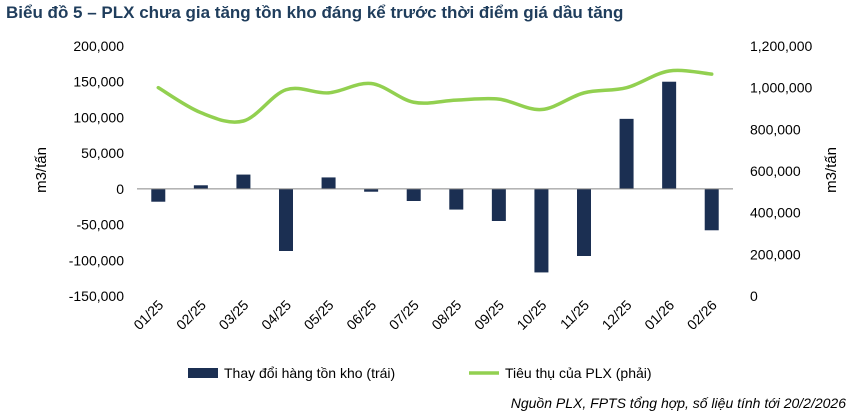 This screenshot has width=858, height=420. I want to click on consumption-line, so click(435, 96).